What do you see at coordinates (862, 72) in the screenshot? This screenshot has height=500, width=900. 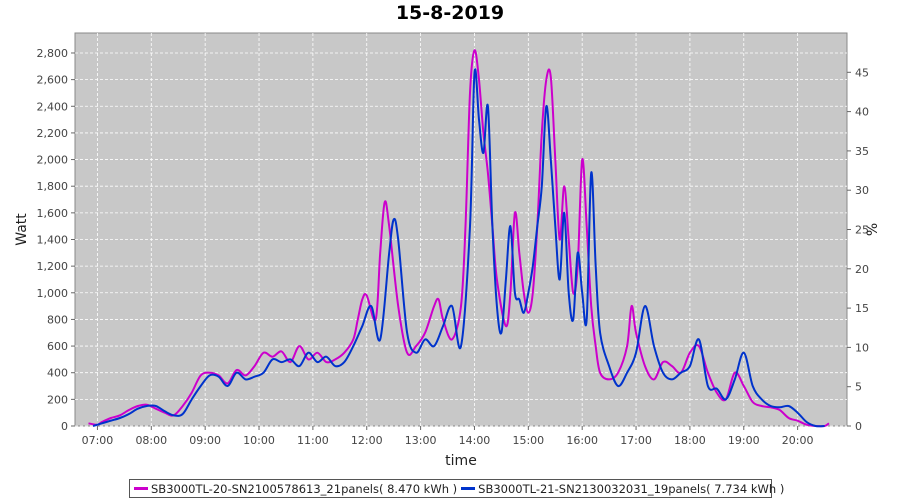 I see `y2-tick-label: 45` at bounding box center [862, 72].